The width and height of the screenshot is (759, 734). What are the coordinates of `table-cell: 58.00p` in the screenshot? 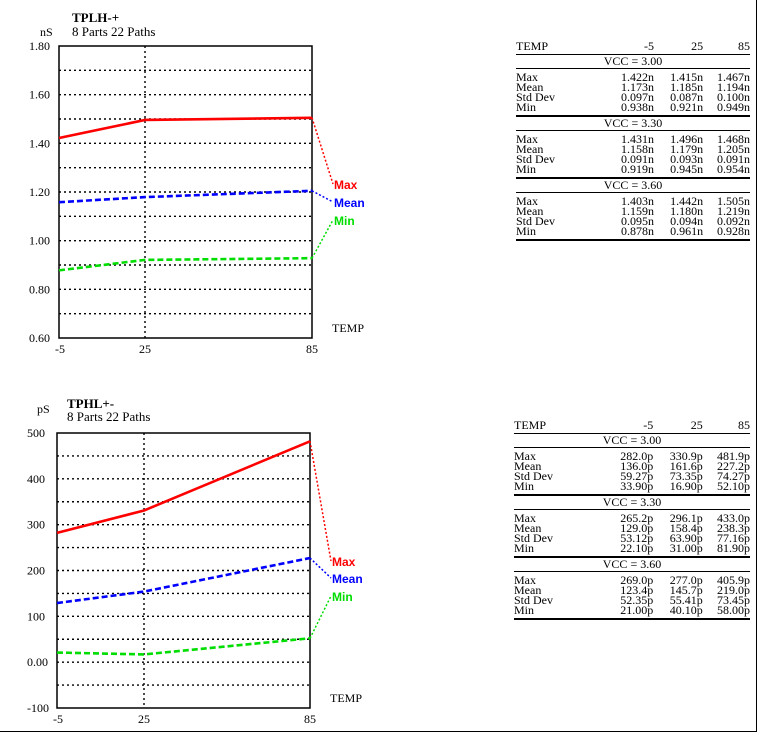 It's located at (733, 610).